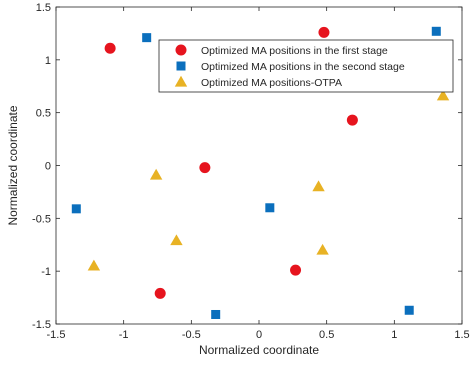  I want to click on x-tick-label: 0, so click(259, 335).